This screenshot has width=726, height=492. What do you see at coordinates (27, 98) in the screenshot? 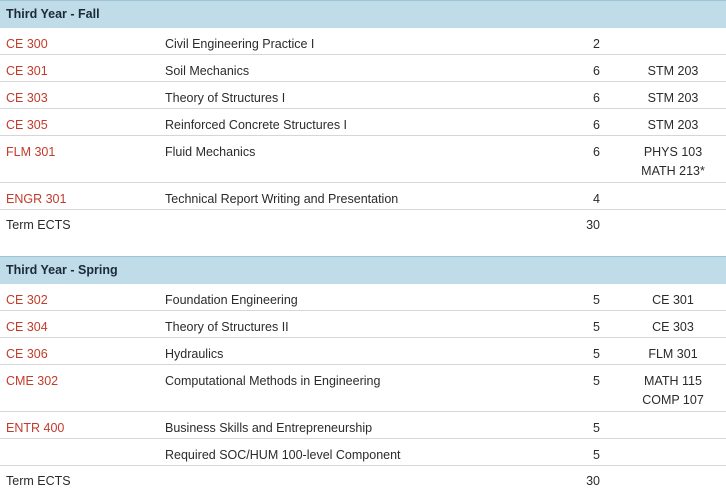
I see `course-code-link: CE 303` at bounding box center [27, 98].